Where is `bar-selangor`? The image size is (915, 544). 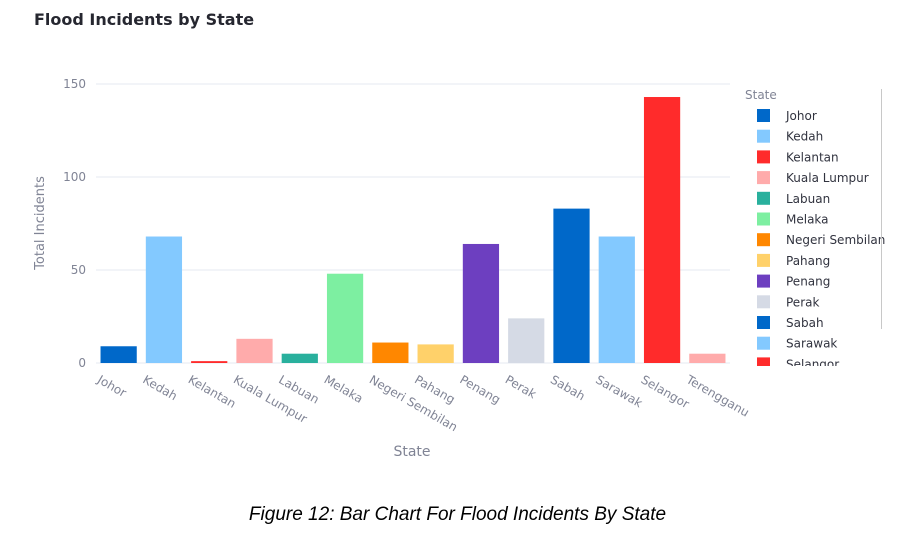
bar-selangor is located at coordinates (662, 230).